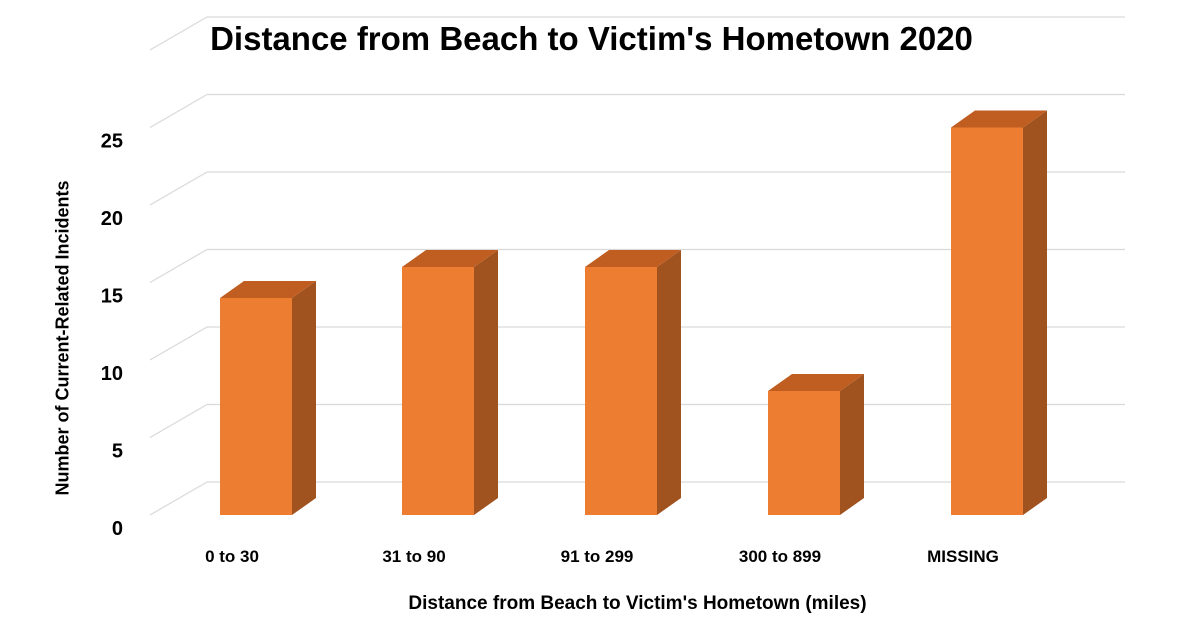  Describe the element at coordinates (117, 529) in the screenshot. I see `y-tick-label: 0` at that location.